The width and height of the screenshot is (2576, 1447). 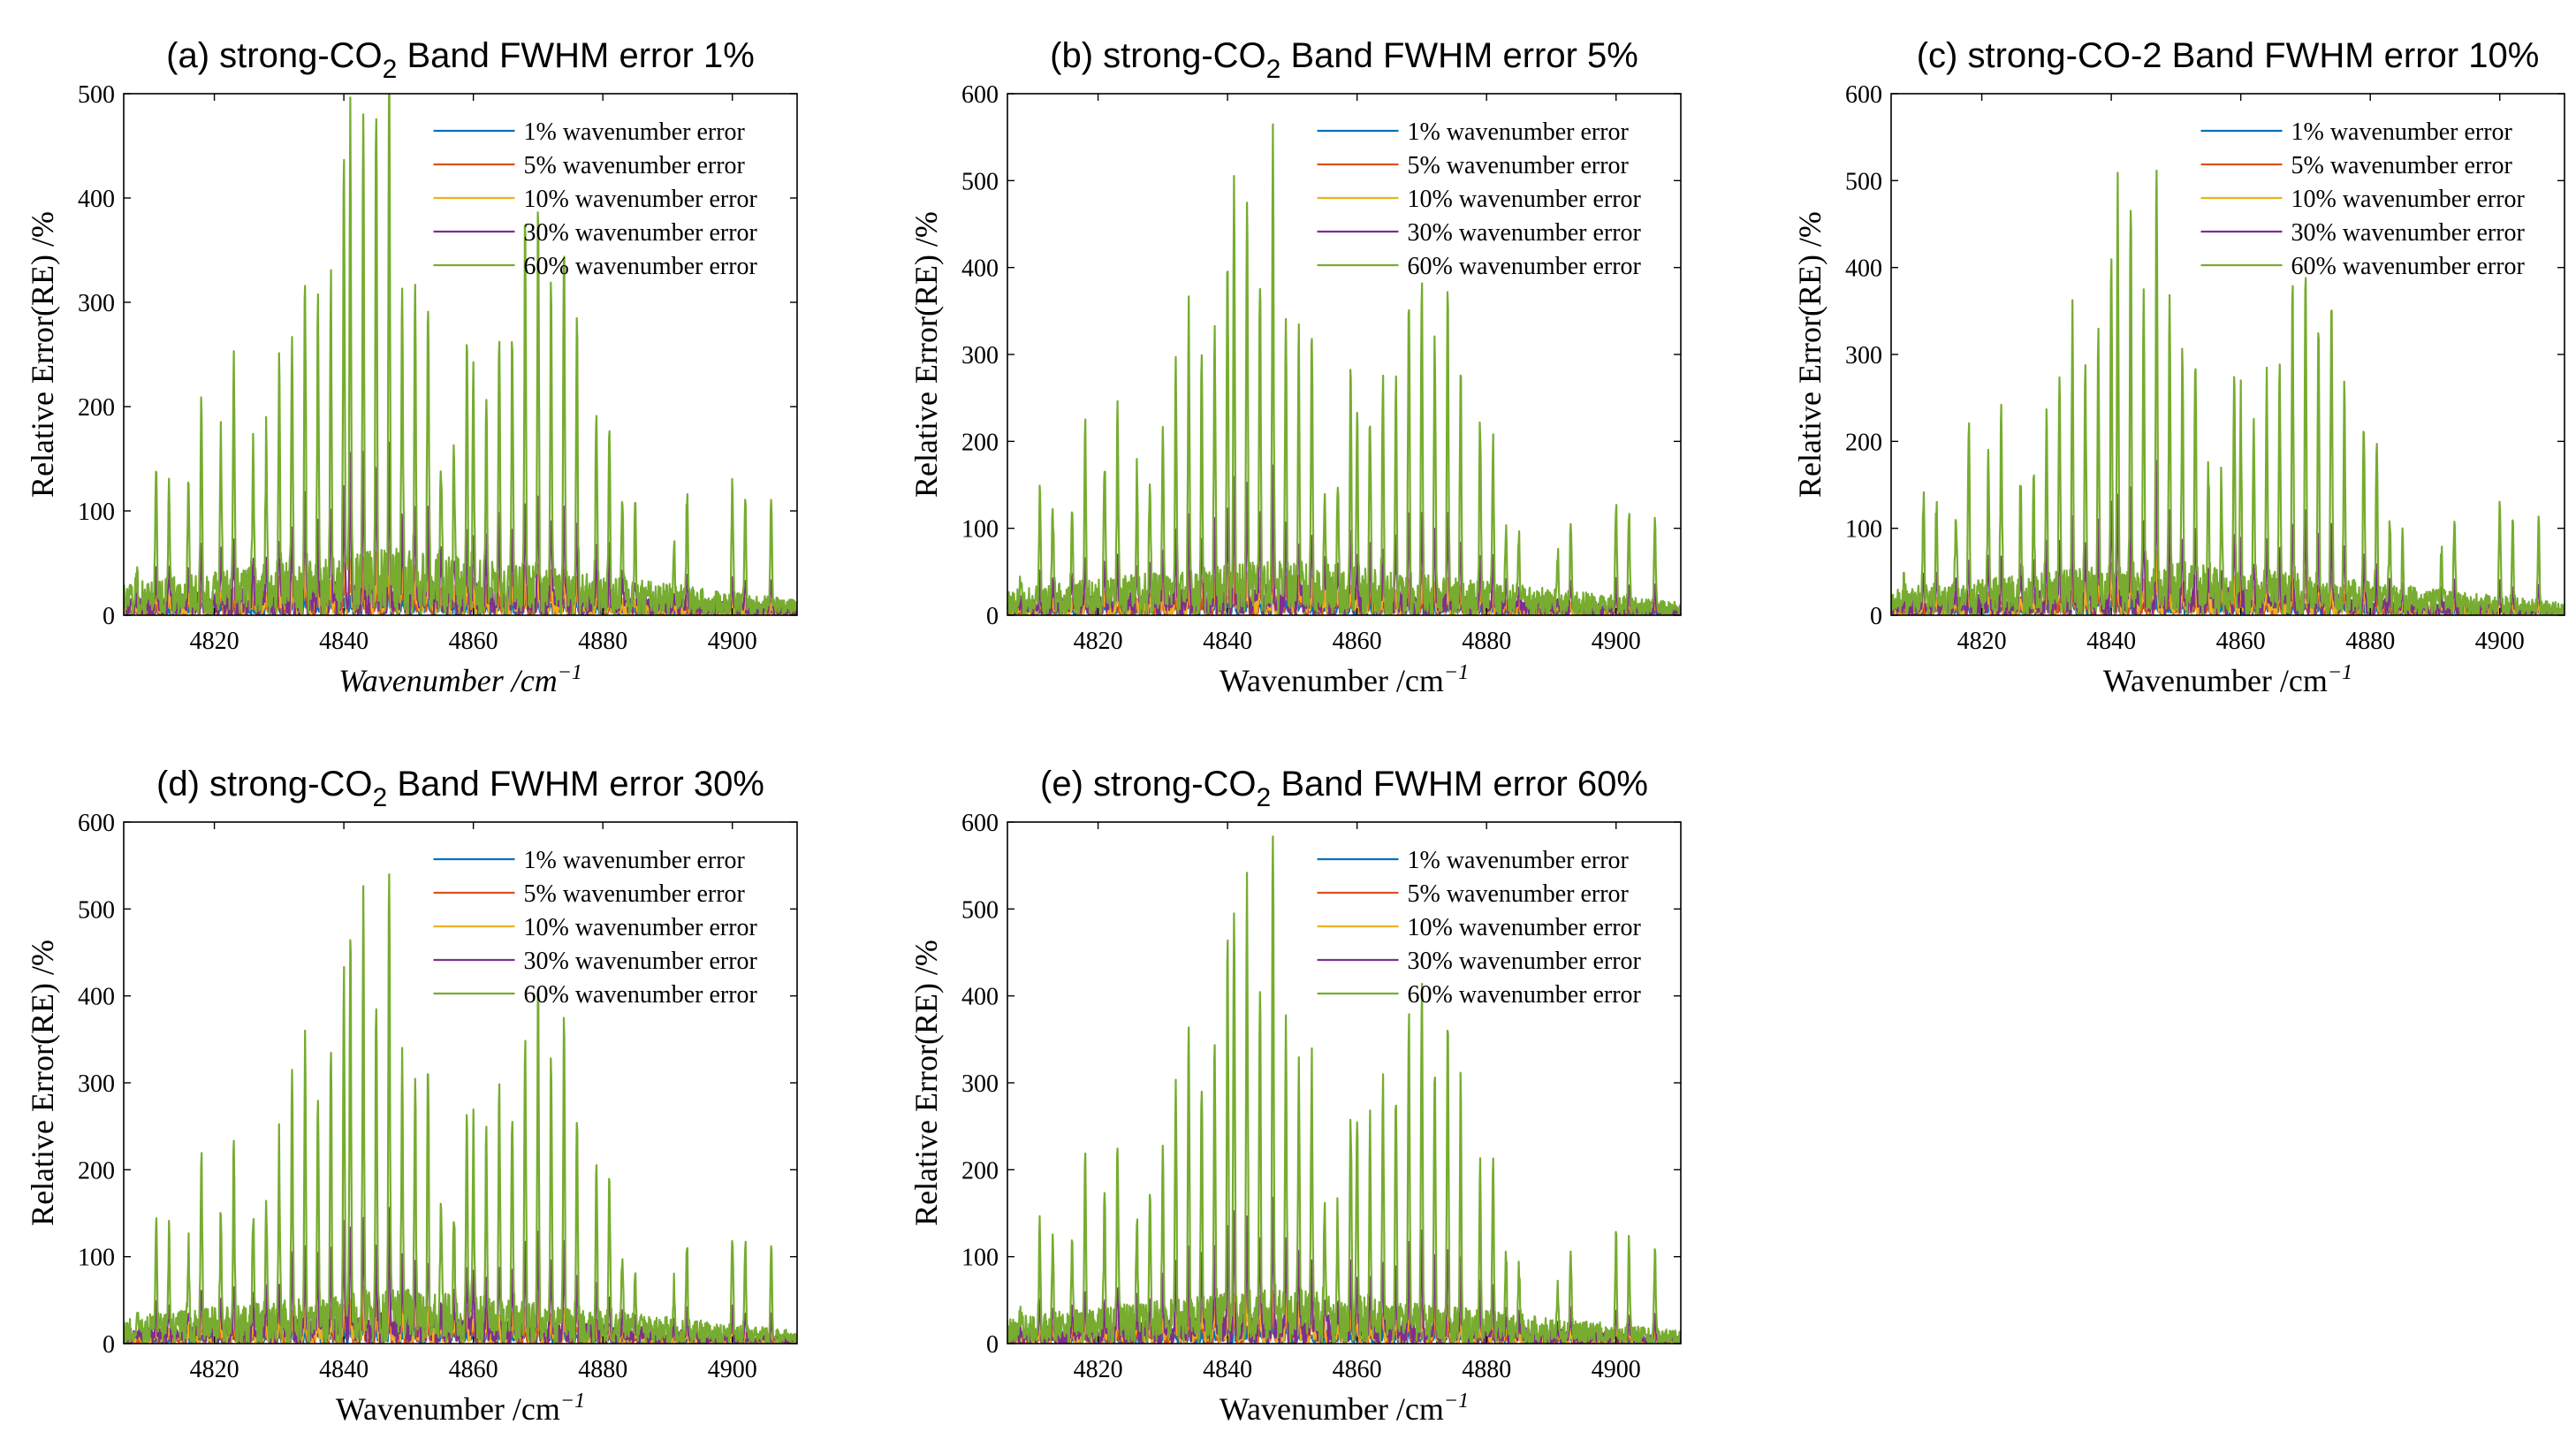 I want to click on panel-title: (d) strong-CO2 Band FWHM error 30%, so click(x=460, y=788).